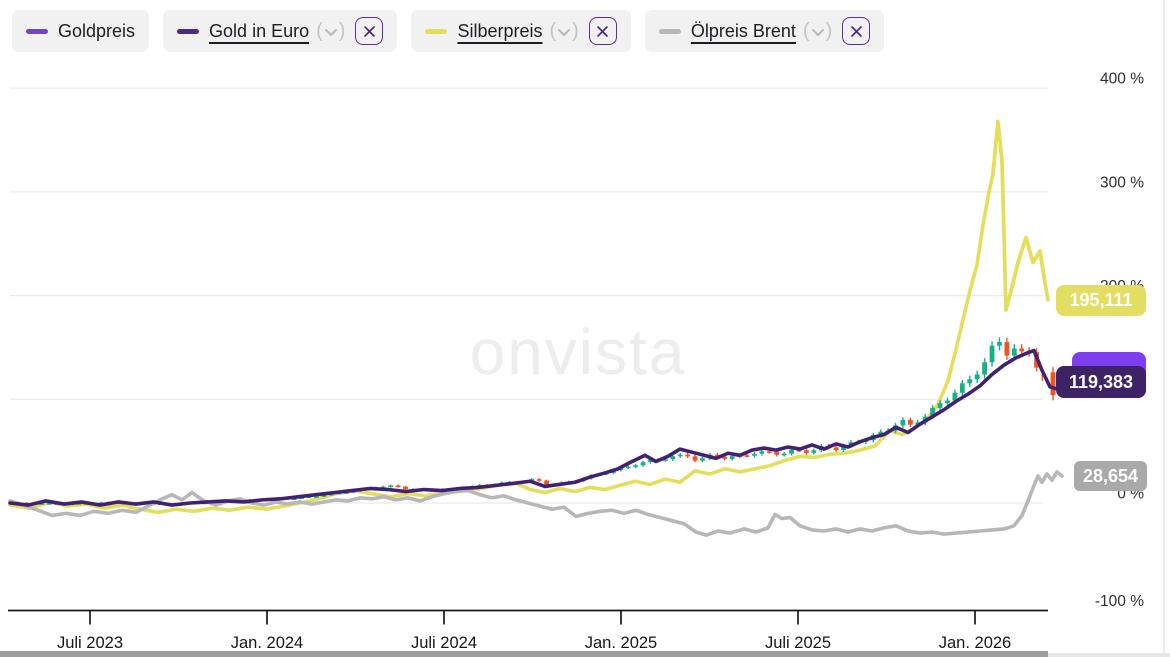 The height and width of the screenshot is (657, 1170). Describe the element at coordinates (436, 31) in the screenshot. I see `silberpreis-color-dash` at that location.